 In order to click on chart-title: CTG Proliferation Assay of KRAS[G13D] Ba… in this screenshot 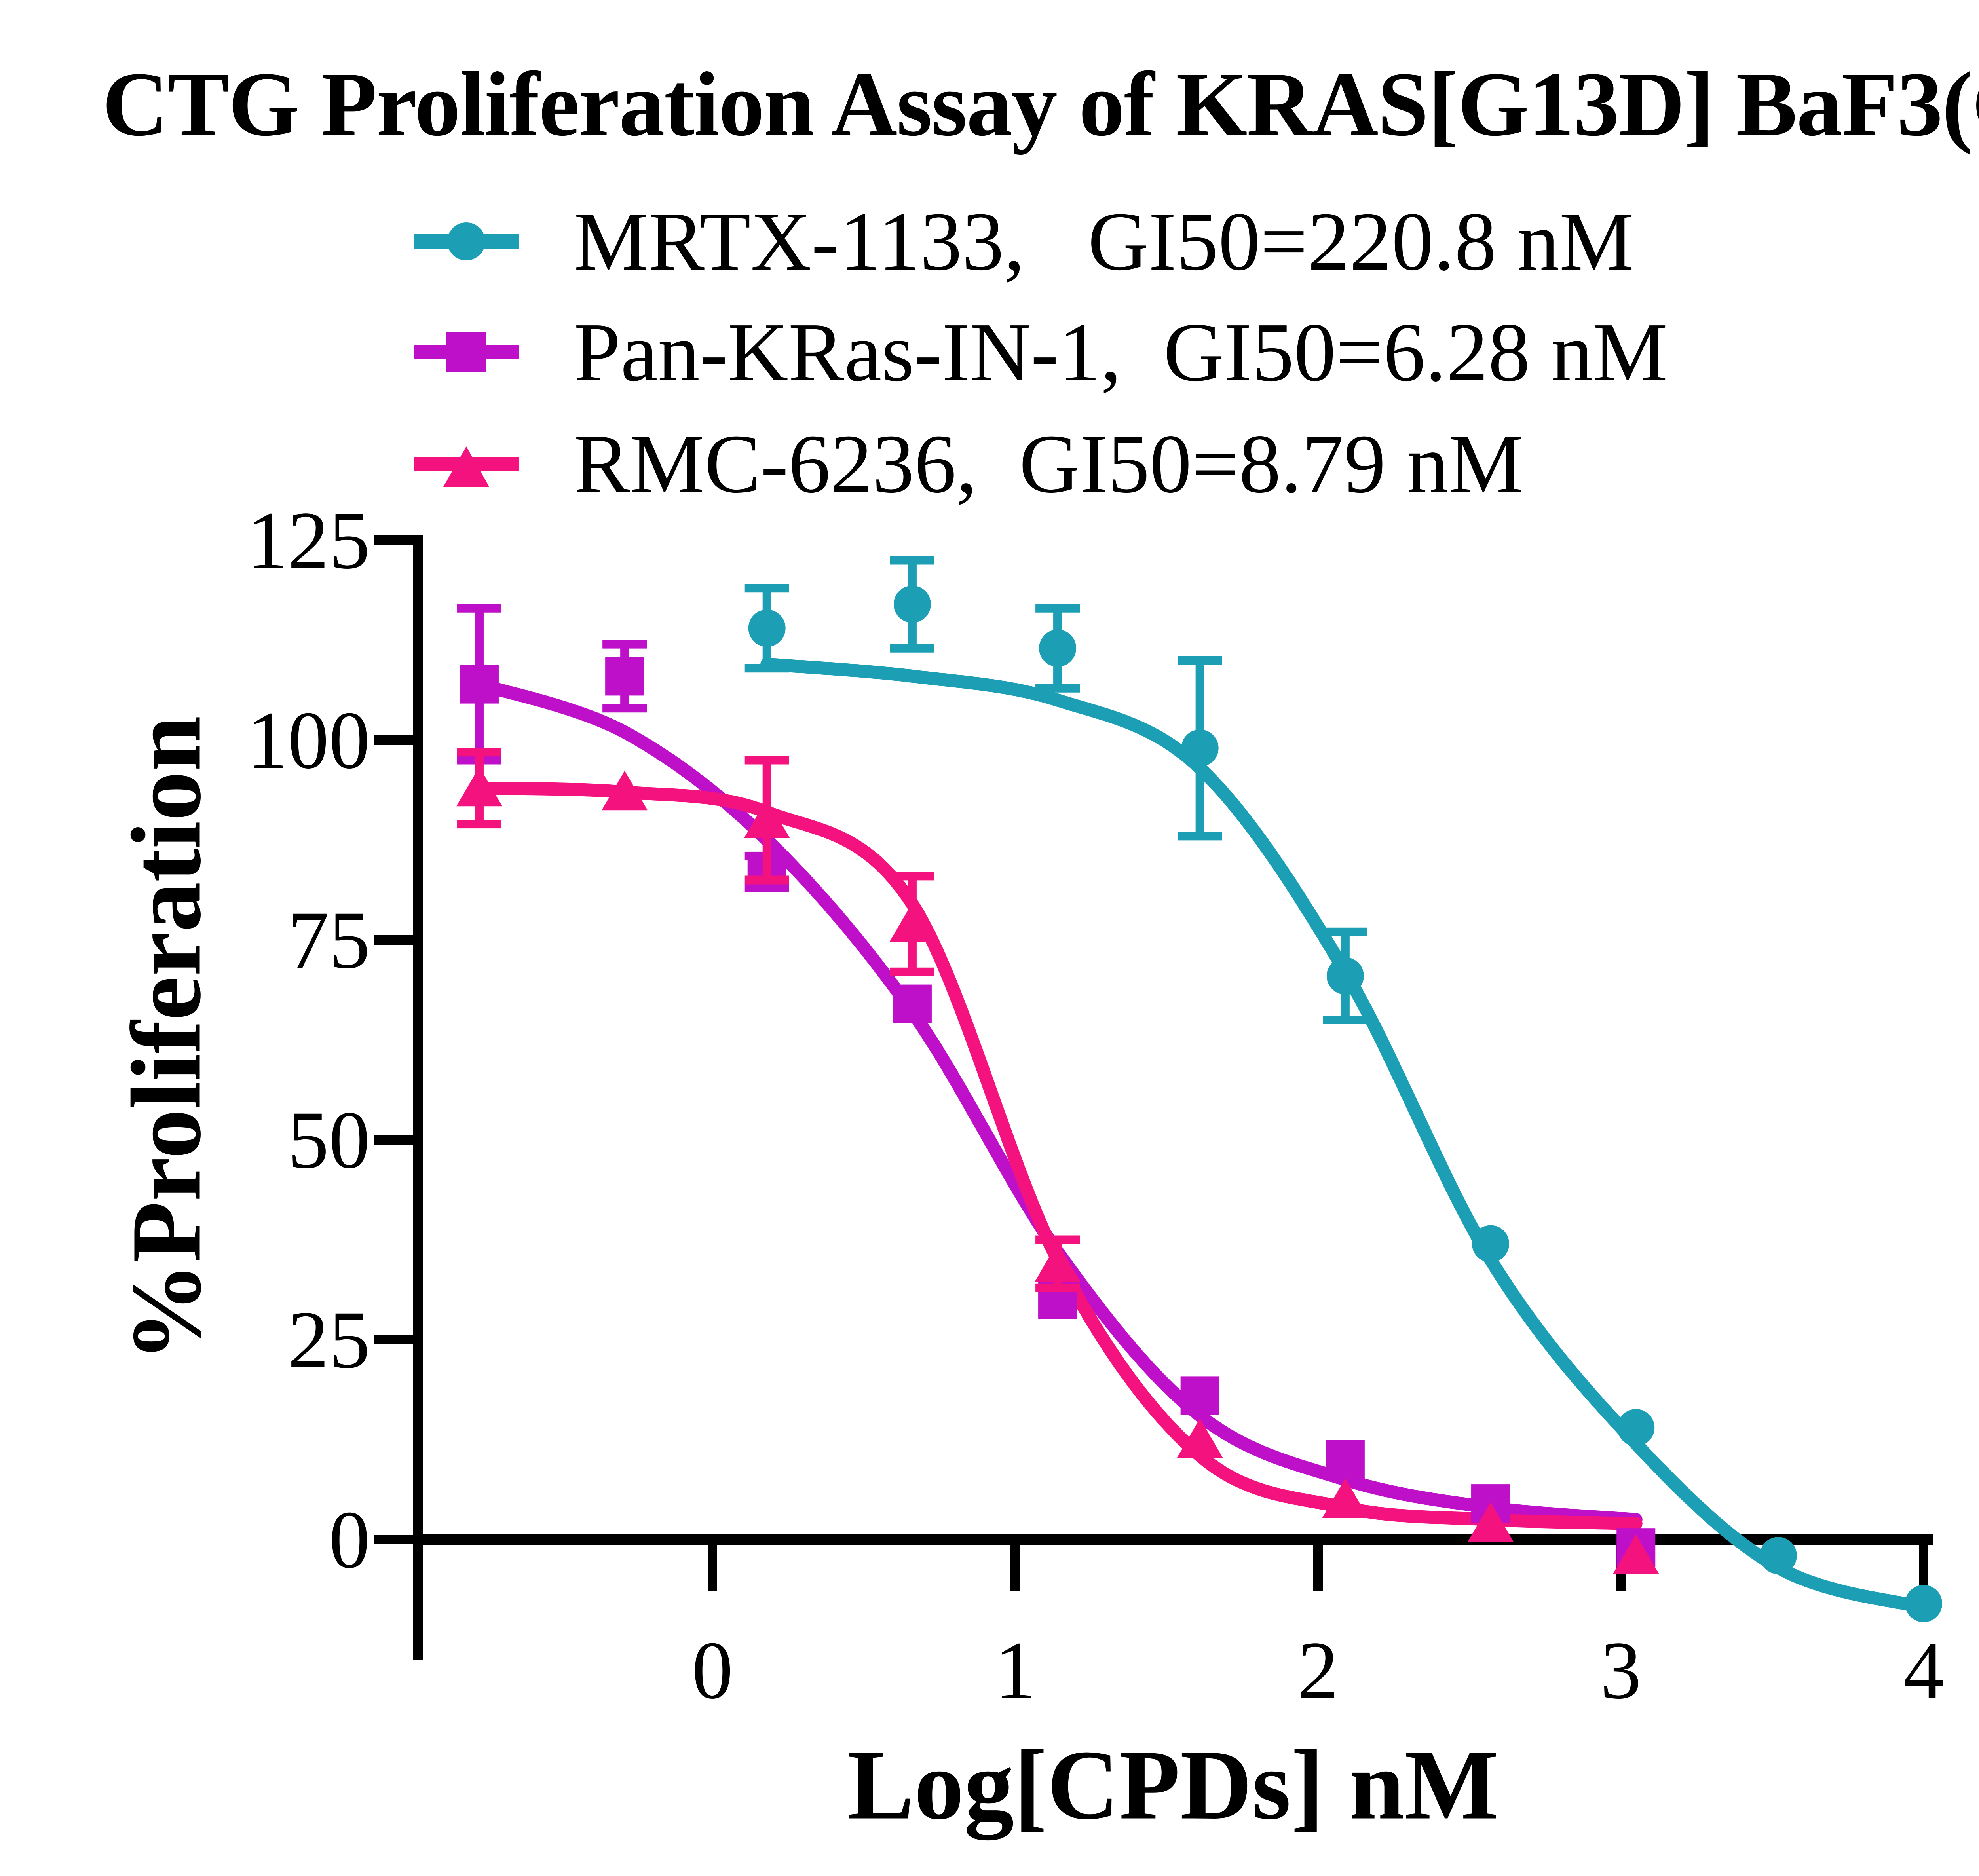, I will do `click(1040, 104)`.